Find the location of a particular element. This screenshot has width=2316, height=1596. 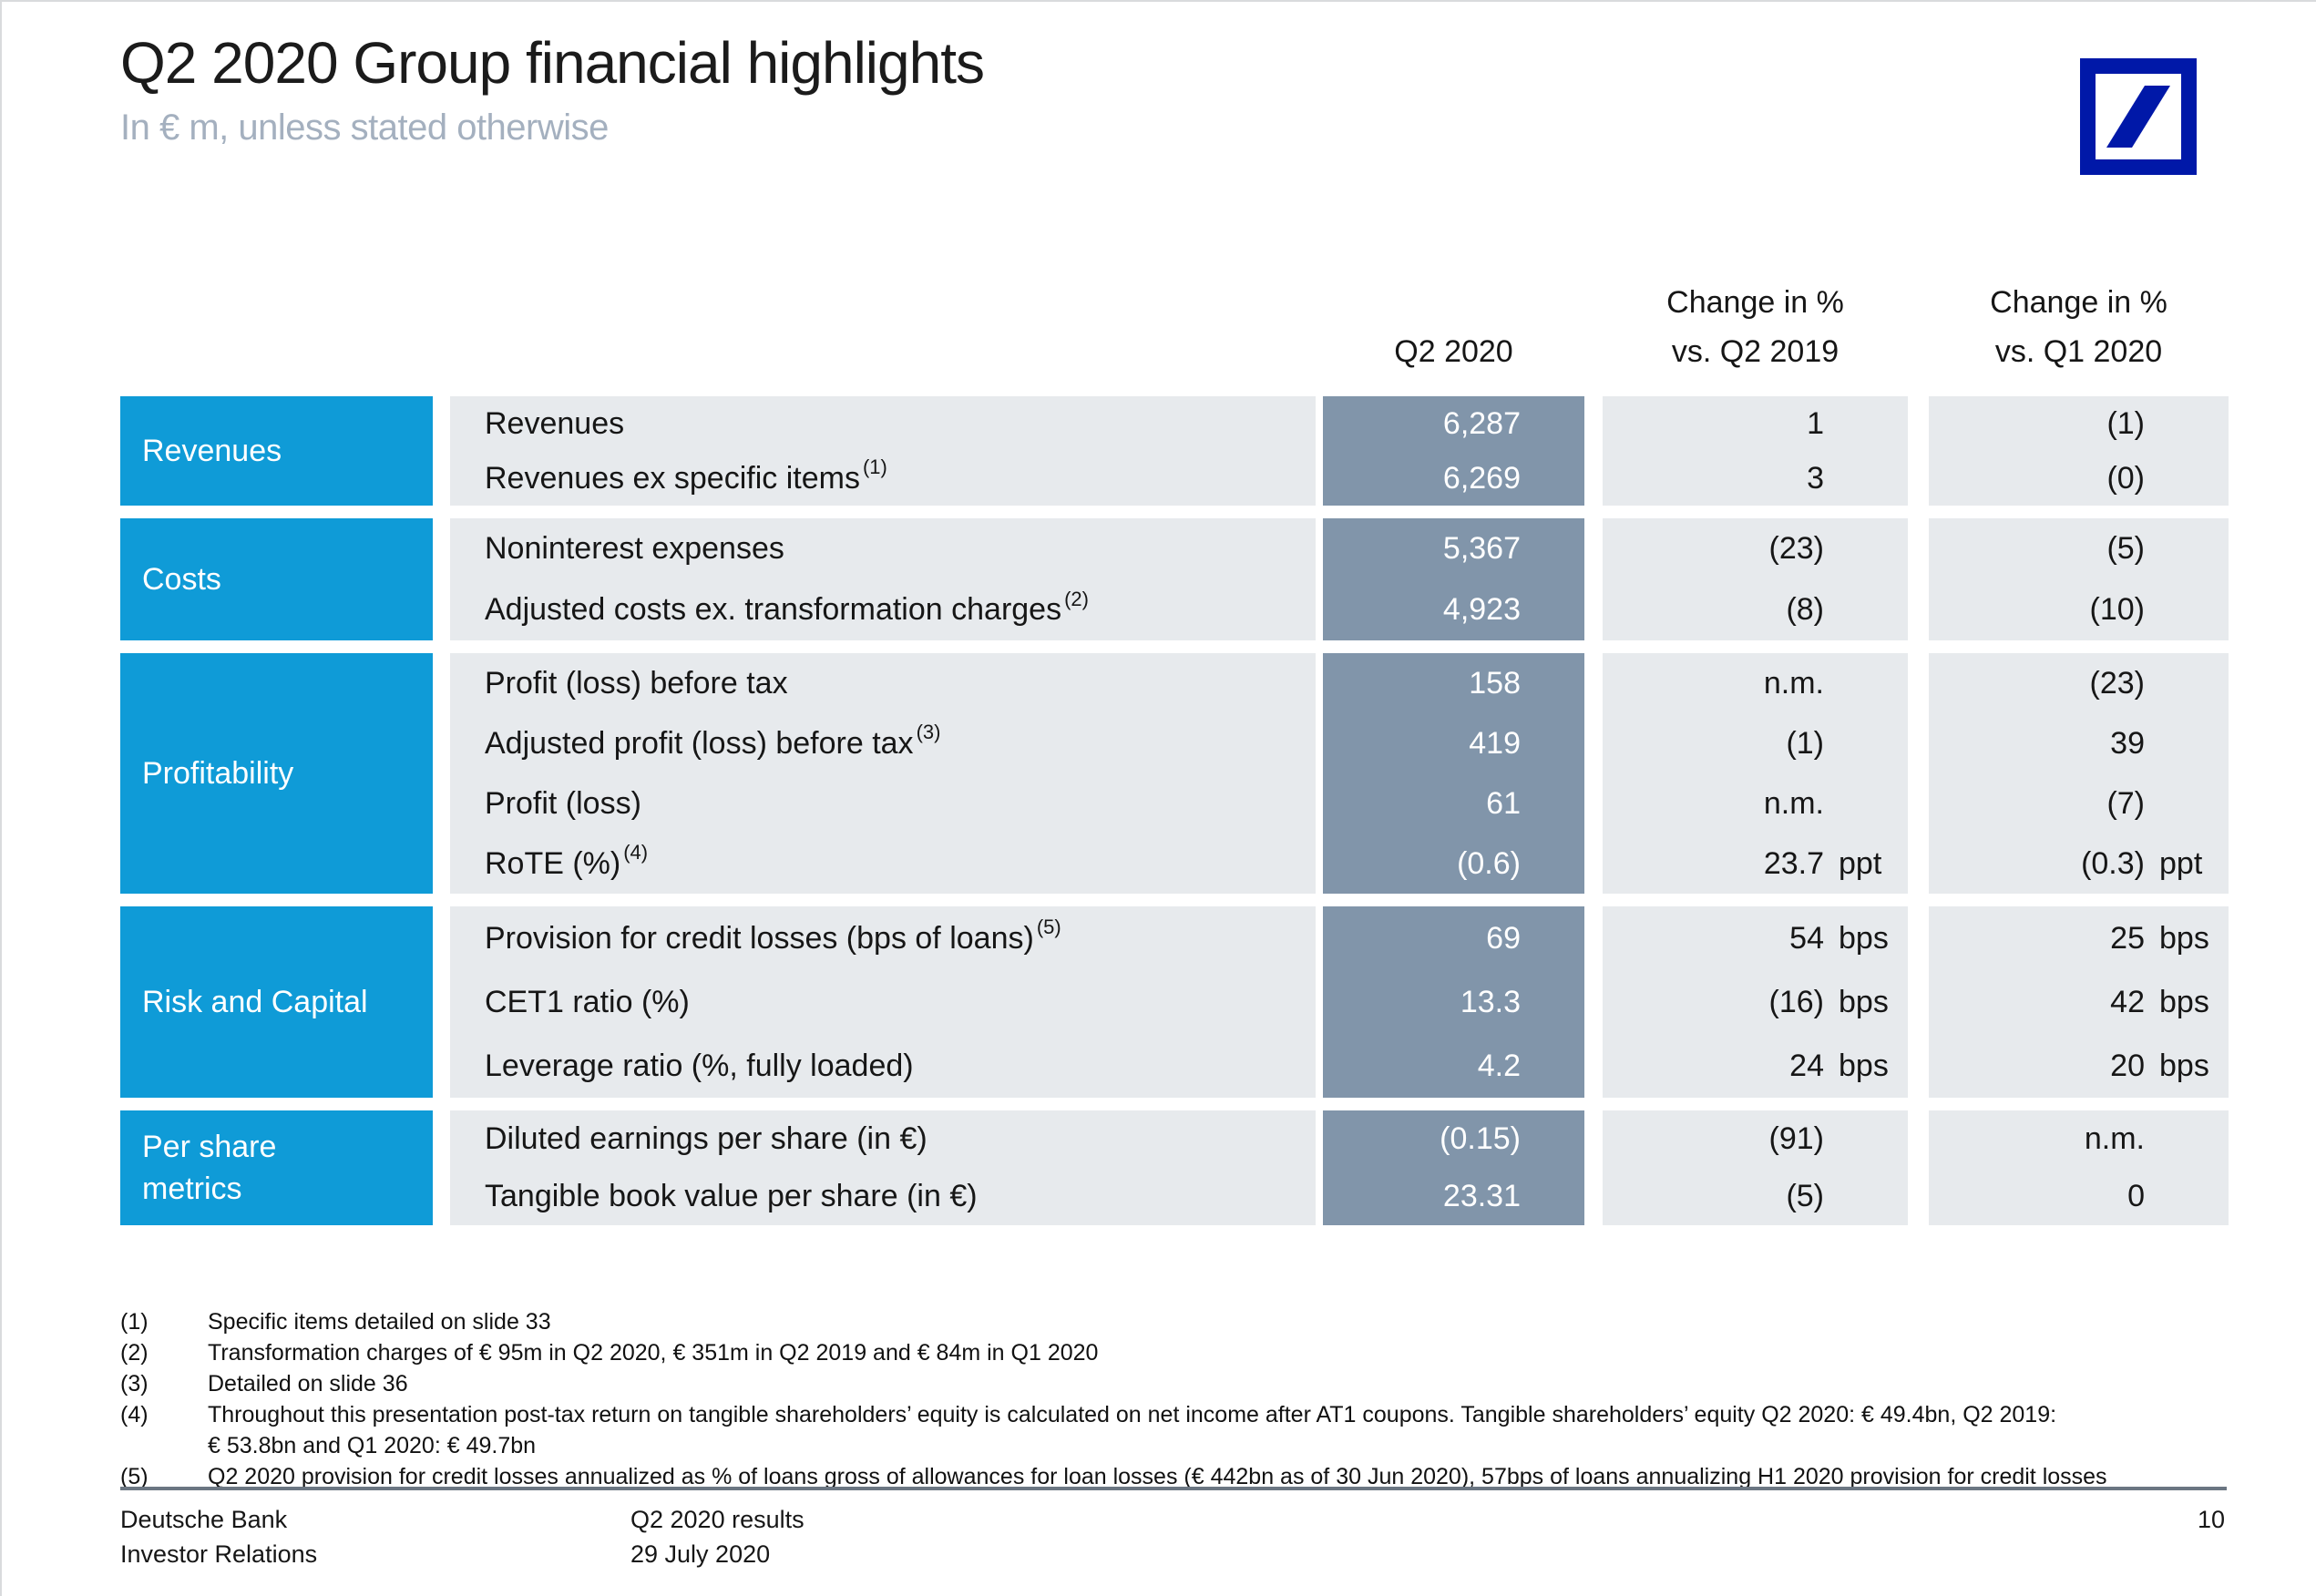

metric-labels: Revenues Revenues ex specific items (1) is located at coordinates (883, 451).